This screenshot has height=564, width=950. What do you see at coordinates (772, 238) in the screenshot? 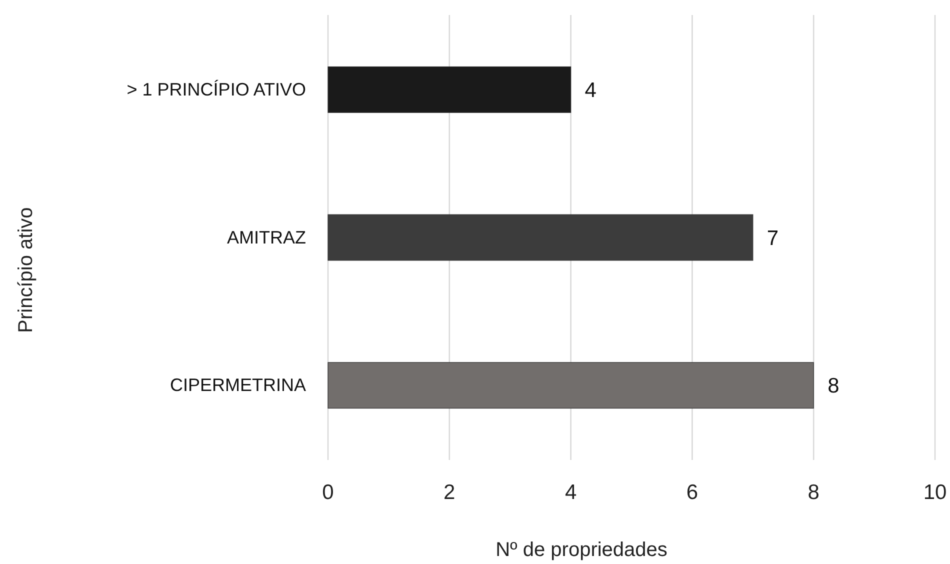
I see `data-label: 7` at bounding box center [772, 238].